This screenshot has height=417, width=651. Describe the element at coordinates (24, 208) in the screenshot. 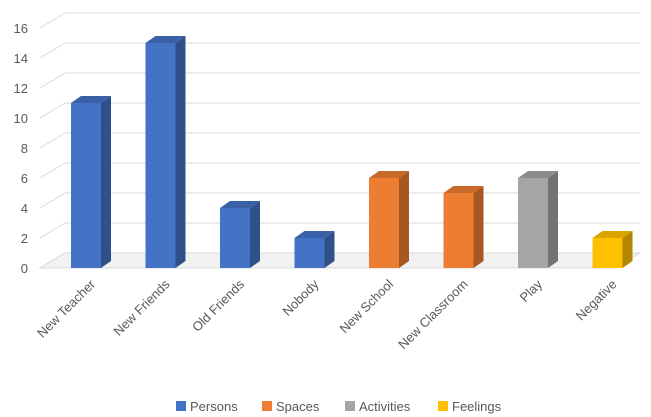

I see `y-tick-label: 4` at that location.